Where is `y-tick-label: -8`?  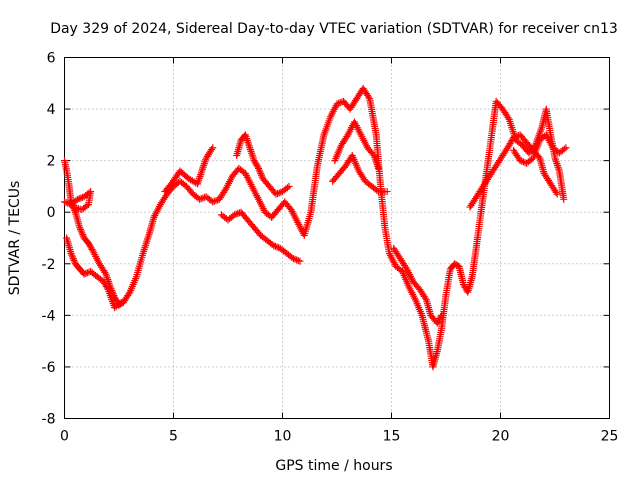 y-tick-label: -8 is located at coordinates (49, 420).